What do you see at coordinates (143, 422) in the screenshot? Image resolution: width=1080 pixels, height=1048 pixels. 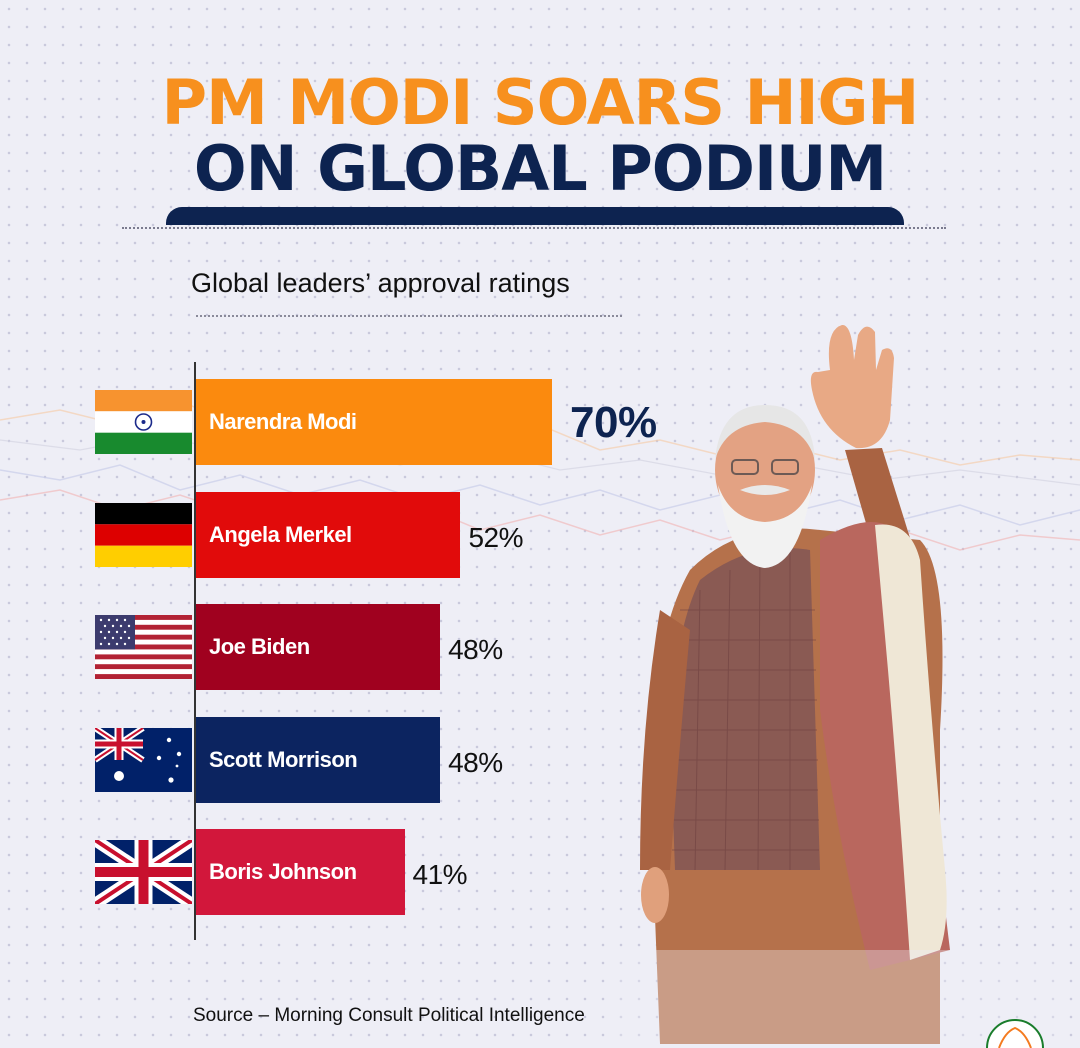 I see `india-flag-icon` at bounding box center [143, 422].